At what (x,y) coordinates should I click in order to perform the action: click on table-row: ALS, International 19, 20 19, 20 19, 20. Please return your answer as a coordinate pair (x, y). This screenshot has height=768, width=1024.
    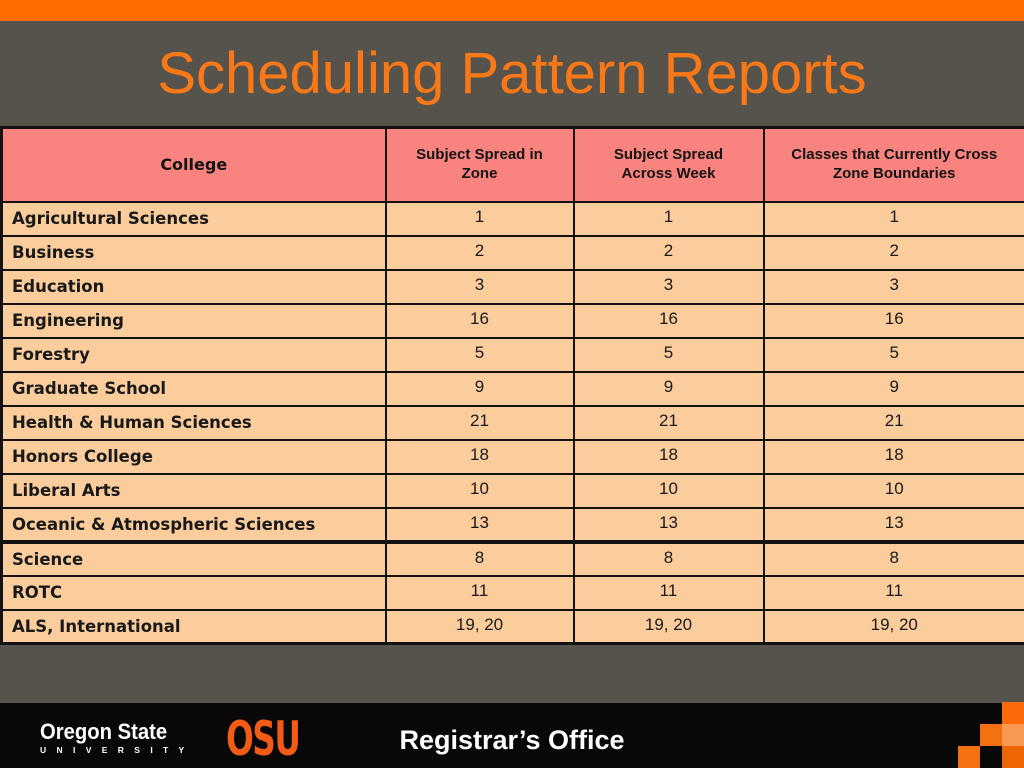
    Looking at the image, I should click on (512, 626).